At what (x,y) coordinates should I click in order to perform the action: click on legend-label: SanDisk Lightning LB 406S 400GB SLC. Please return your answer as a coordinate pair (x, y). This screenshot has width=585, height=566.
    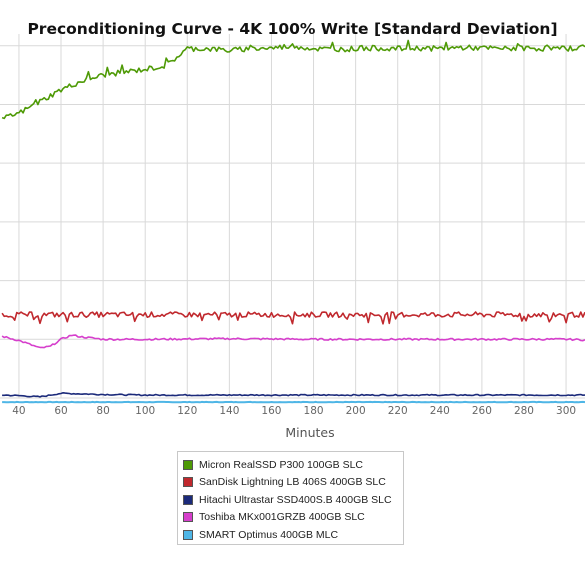
    Looking at the image, I should click on (292, 482).